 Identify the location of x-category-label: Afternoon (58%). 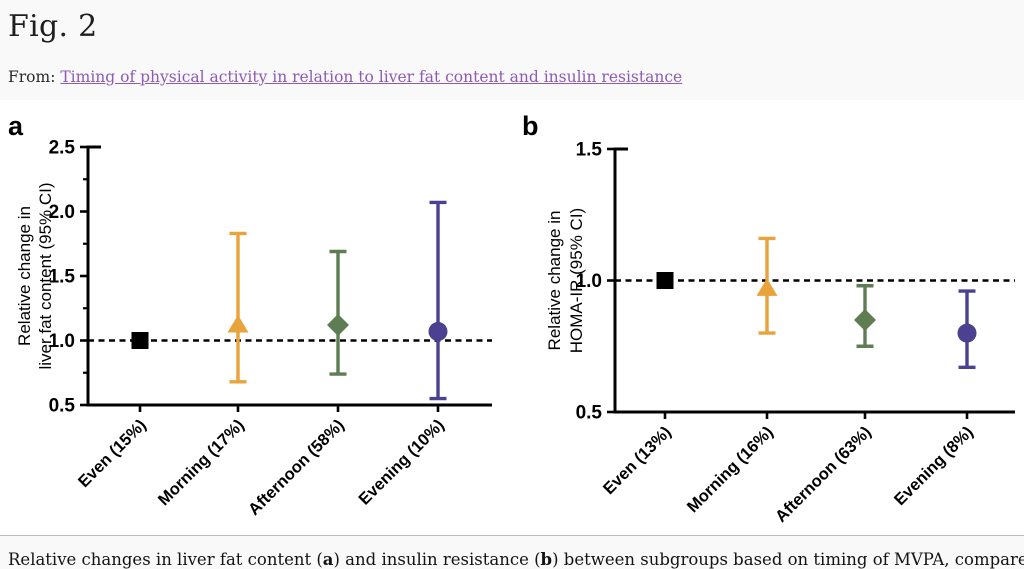
(296, 467).